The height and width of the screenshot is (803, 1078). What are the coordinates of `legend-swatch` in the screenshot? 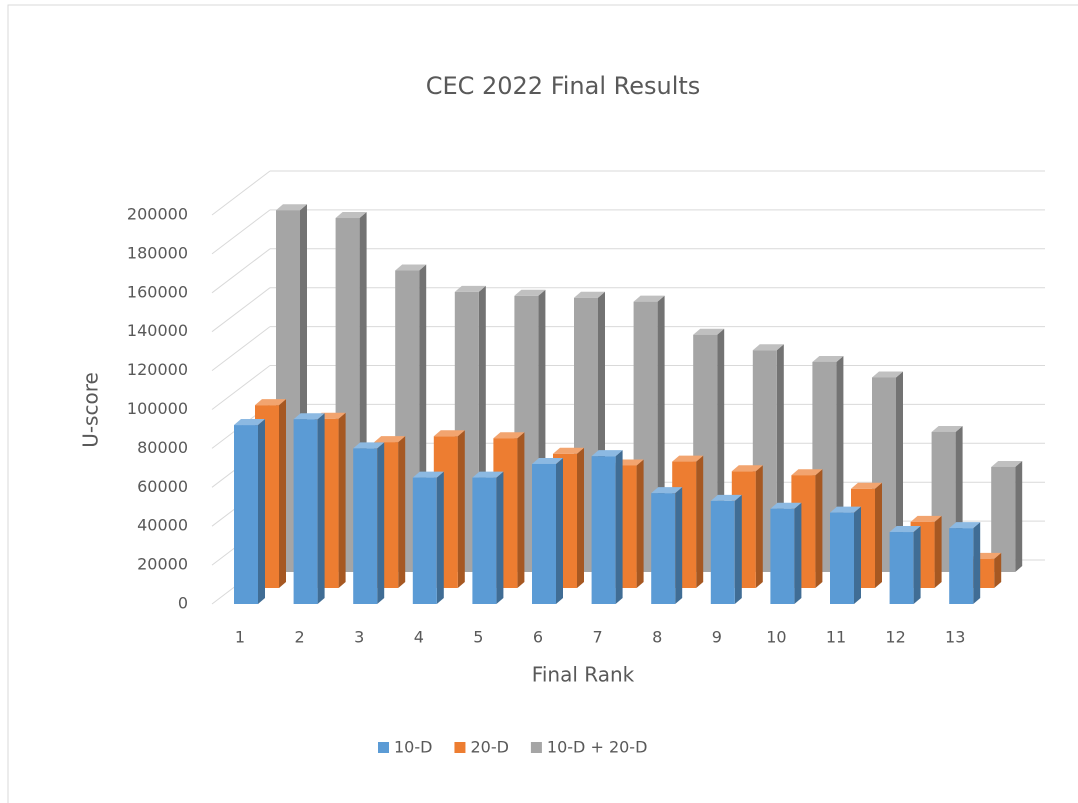 It's located at (460, 747).